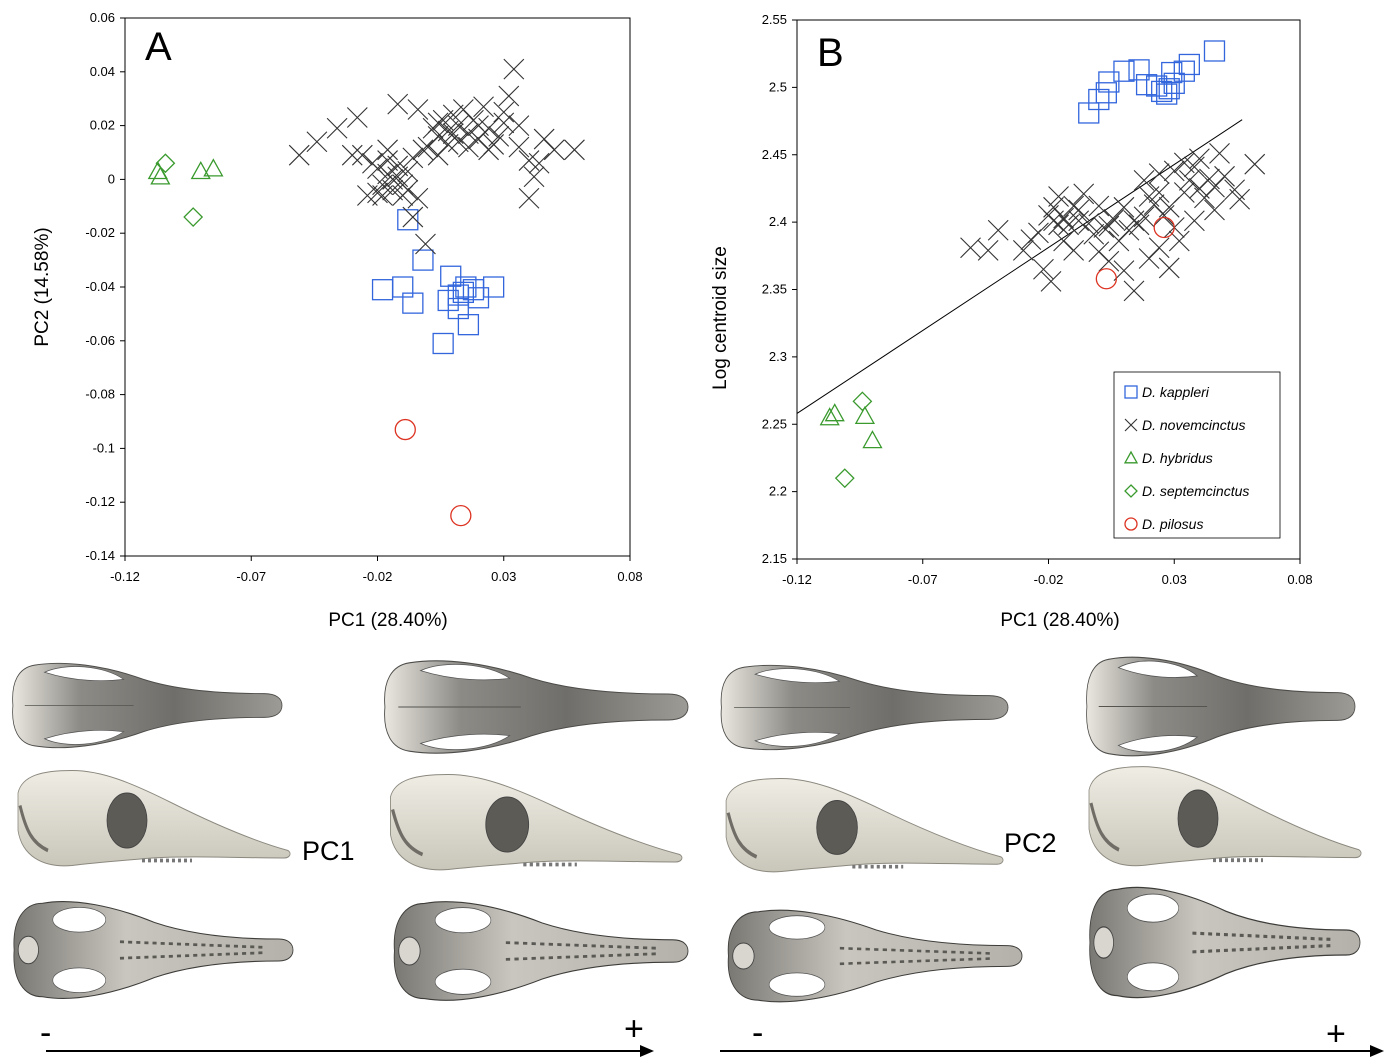 The height and width of the screenshot is (1057, 1388). What do you see at coordinates (541, 951) in the screenshot?
I see `skull-ventral-pc1-plus` at bounding box center [541, 951].